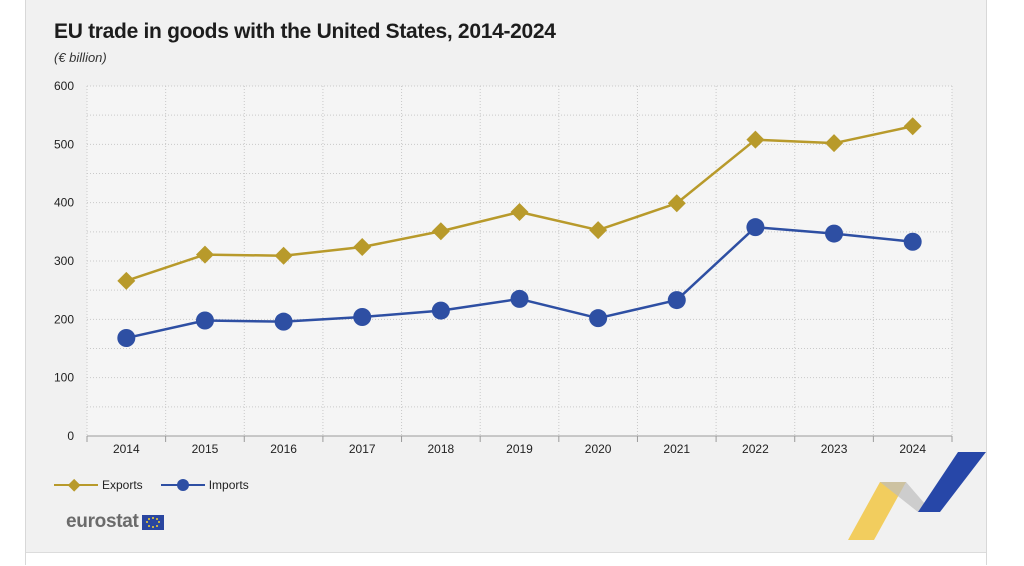  Describe the element at coordinates (102, 521) in the screenshot. I see `logo-text: eurostat` at that location.